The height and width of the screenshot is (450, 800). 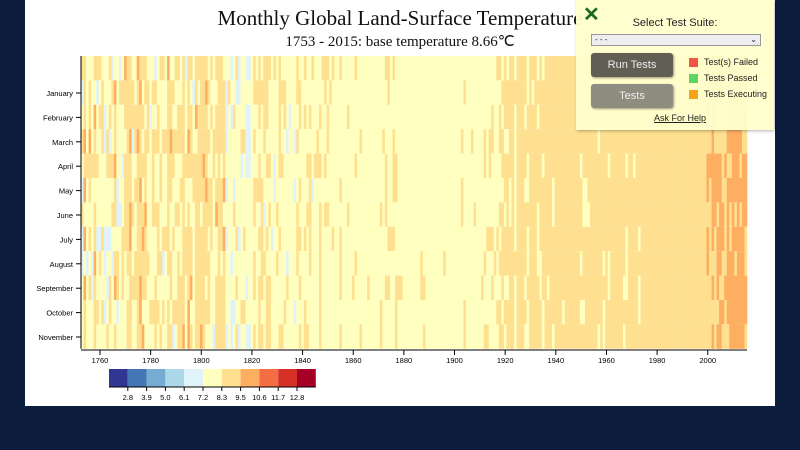 I want to click on suite-value: - - -, so click(x=601, y=39).